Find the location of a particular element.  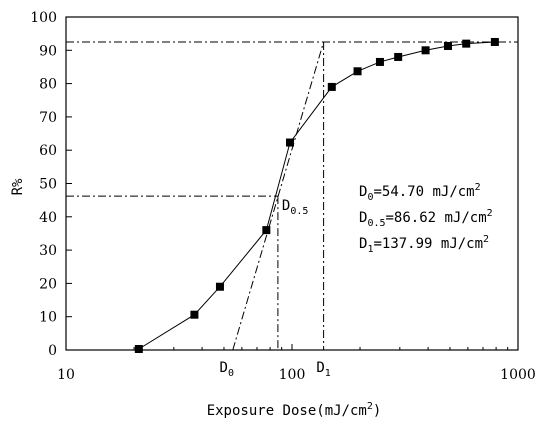

x-tick-label: 100 is located at coordinates (292, 375).